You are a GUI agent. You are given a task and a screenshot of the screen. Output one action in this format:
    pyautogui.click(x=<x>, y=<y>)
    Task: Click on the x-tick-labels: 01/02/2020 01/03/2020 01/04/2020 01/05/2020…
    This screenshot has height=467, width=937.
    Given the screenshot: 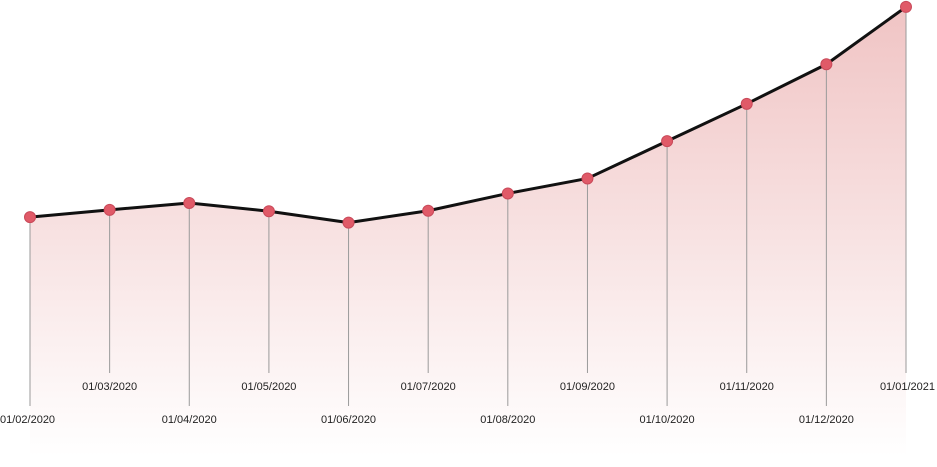 What is the action you would take?
    pyautogui.click(x=467, y=403)
    